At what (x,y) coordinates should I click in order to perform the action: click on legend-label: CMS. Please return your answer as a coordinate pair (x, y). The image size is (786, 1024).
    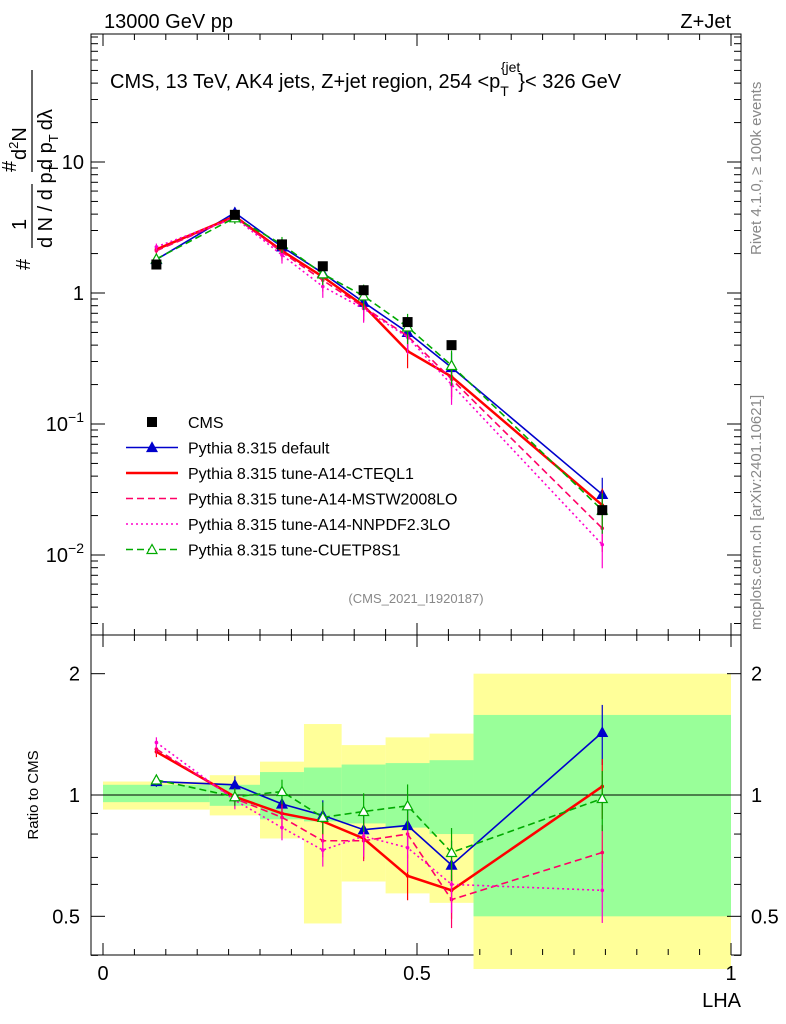
    Looking at the image, I should click on (206, 423).